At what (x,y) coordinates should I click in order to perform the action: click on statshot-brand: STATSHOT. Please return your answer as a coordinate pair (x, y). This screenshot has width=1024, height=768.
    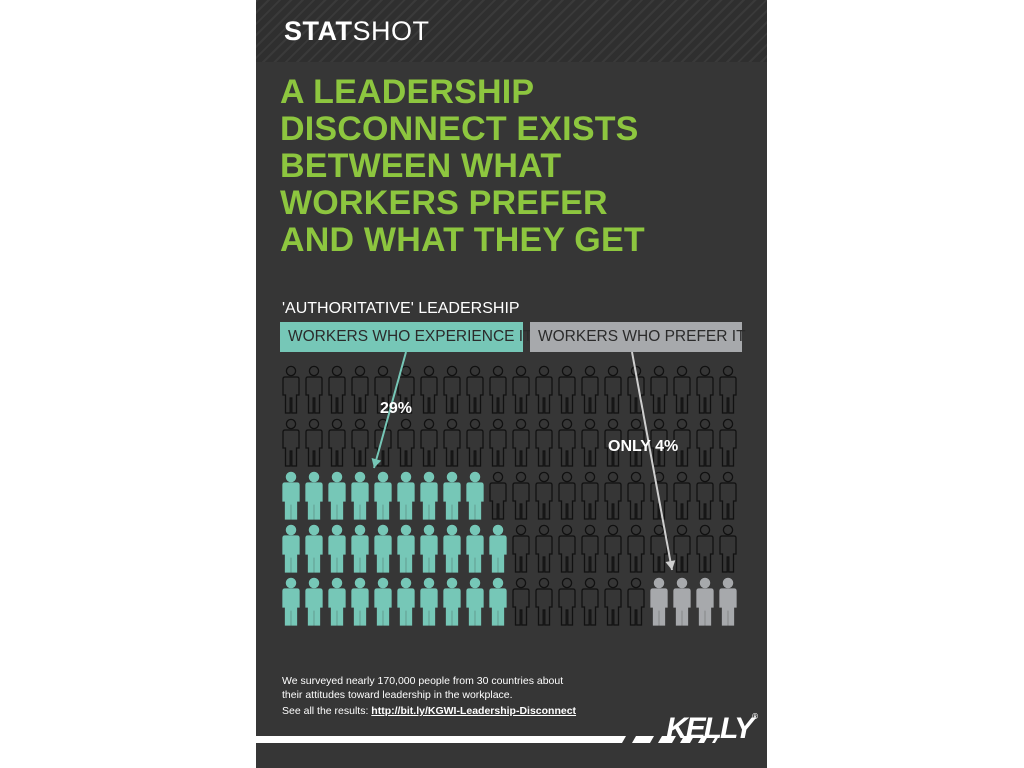
    Looking at the image, I should click on (357, 31).